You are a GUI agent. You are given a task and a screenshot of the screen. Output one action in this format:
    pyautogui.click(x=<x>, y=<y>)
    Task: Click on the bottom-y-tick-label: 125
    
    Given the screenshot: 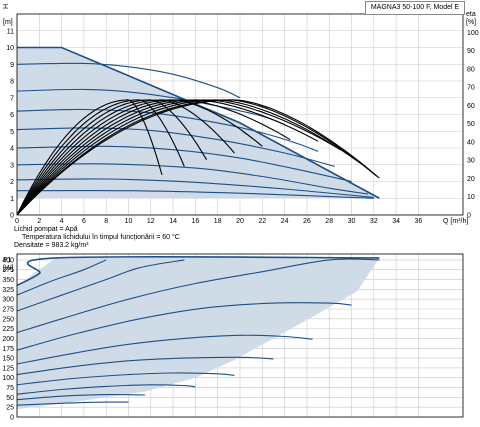 What is the action you would take?
    pyautogui.click(x=8, y=368)
    